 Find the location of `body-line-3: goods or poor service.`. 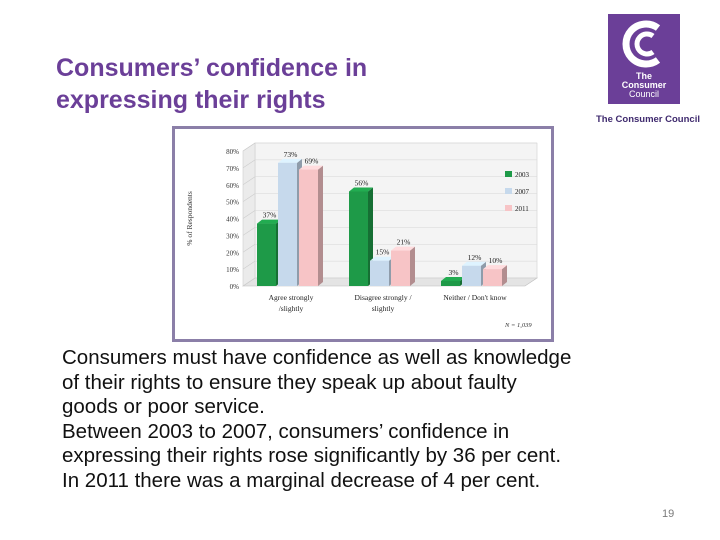

body-line-3: goods or poor service. is located at coordinates (163, 406).